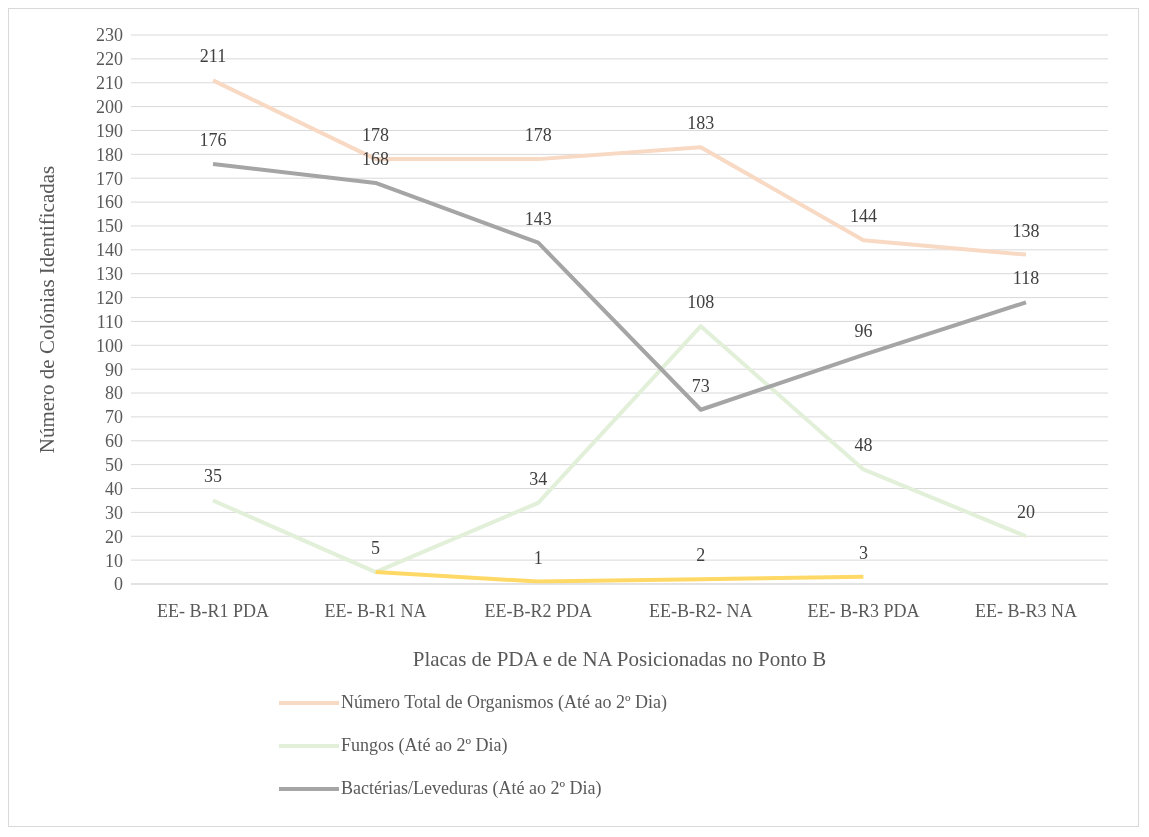  I want to click on legend-label: Bactérias/Leveduras (Até ao 2º Dia), so click(471, 788).